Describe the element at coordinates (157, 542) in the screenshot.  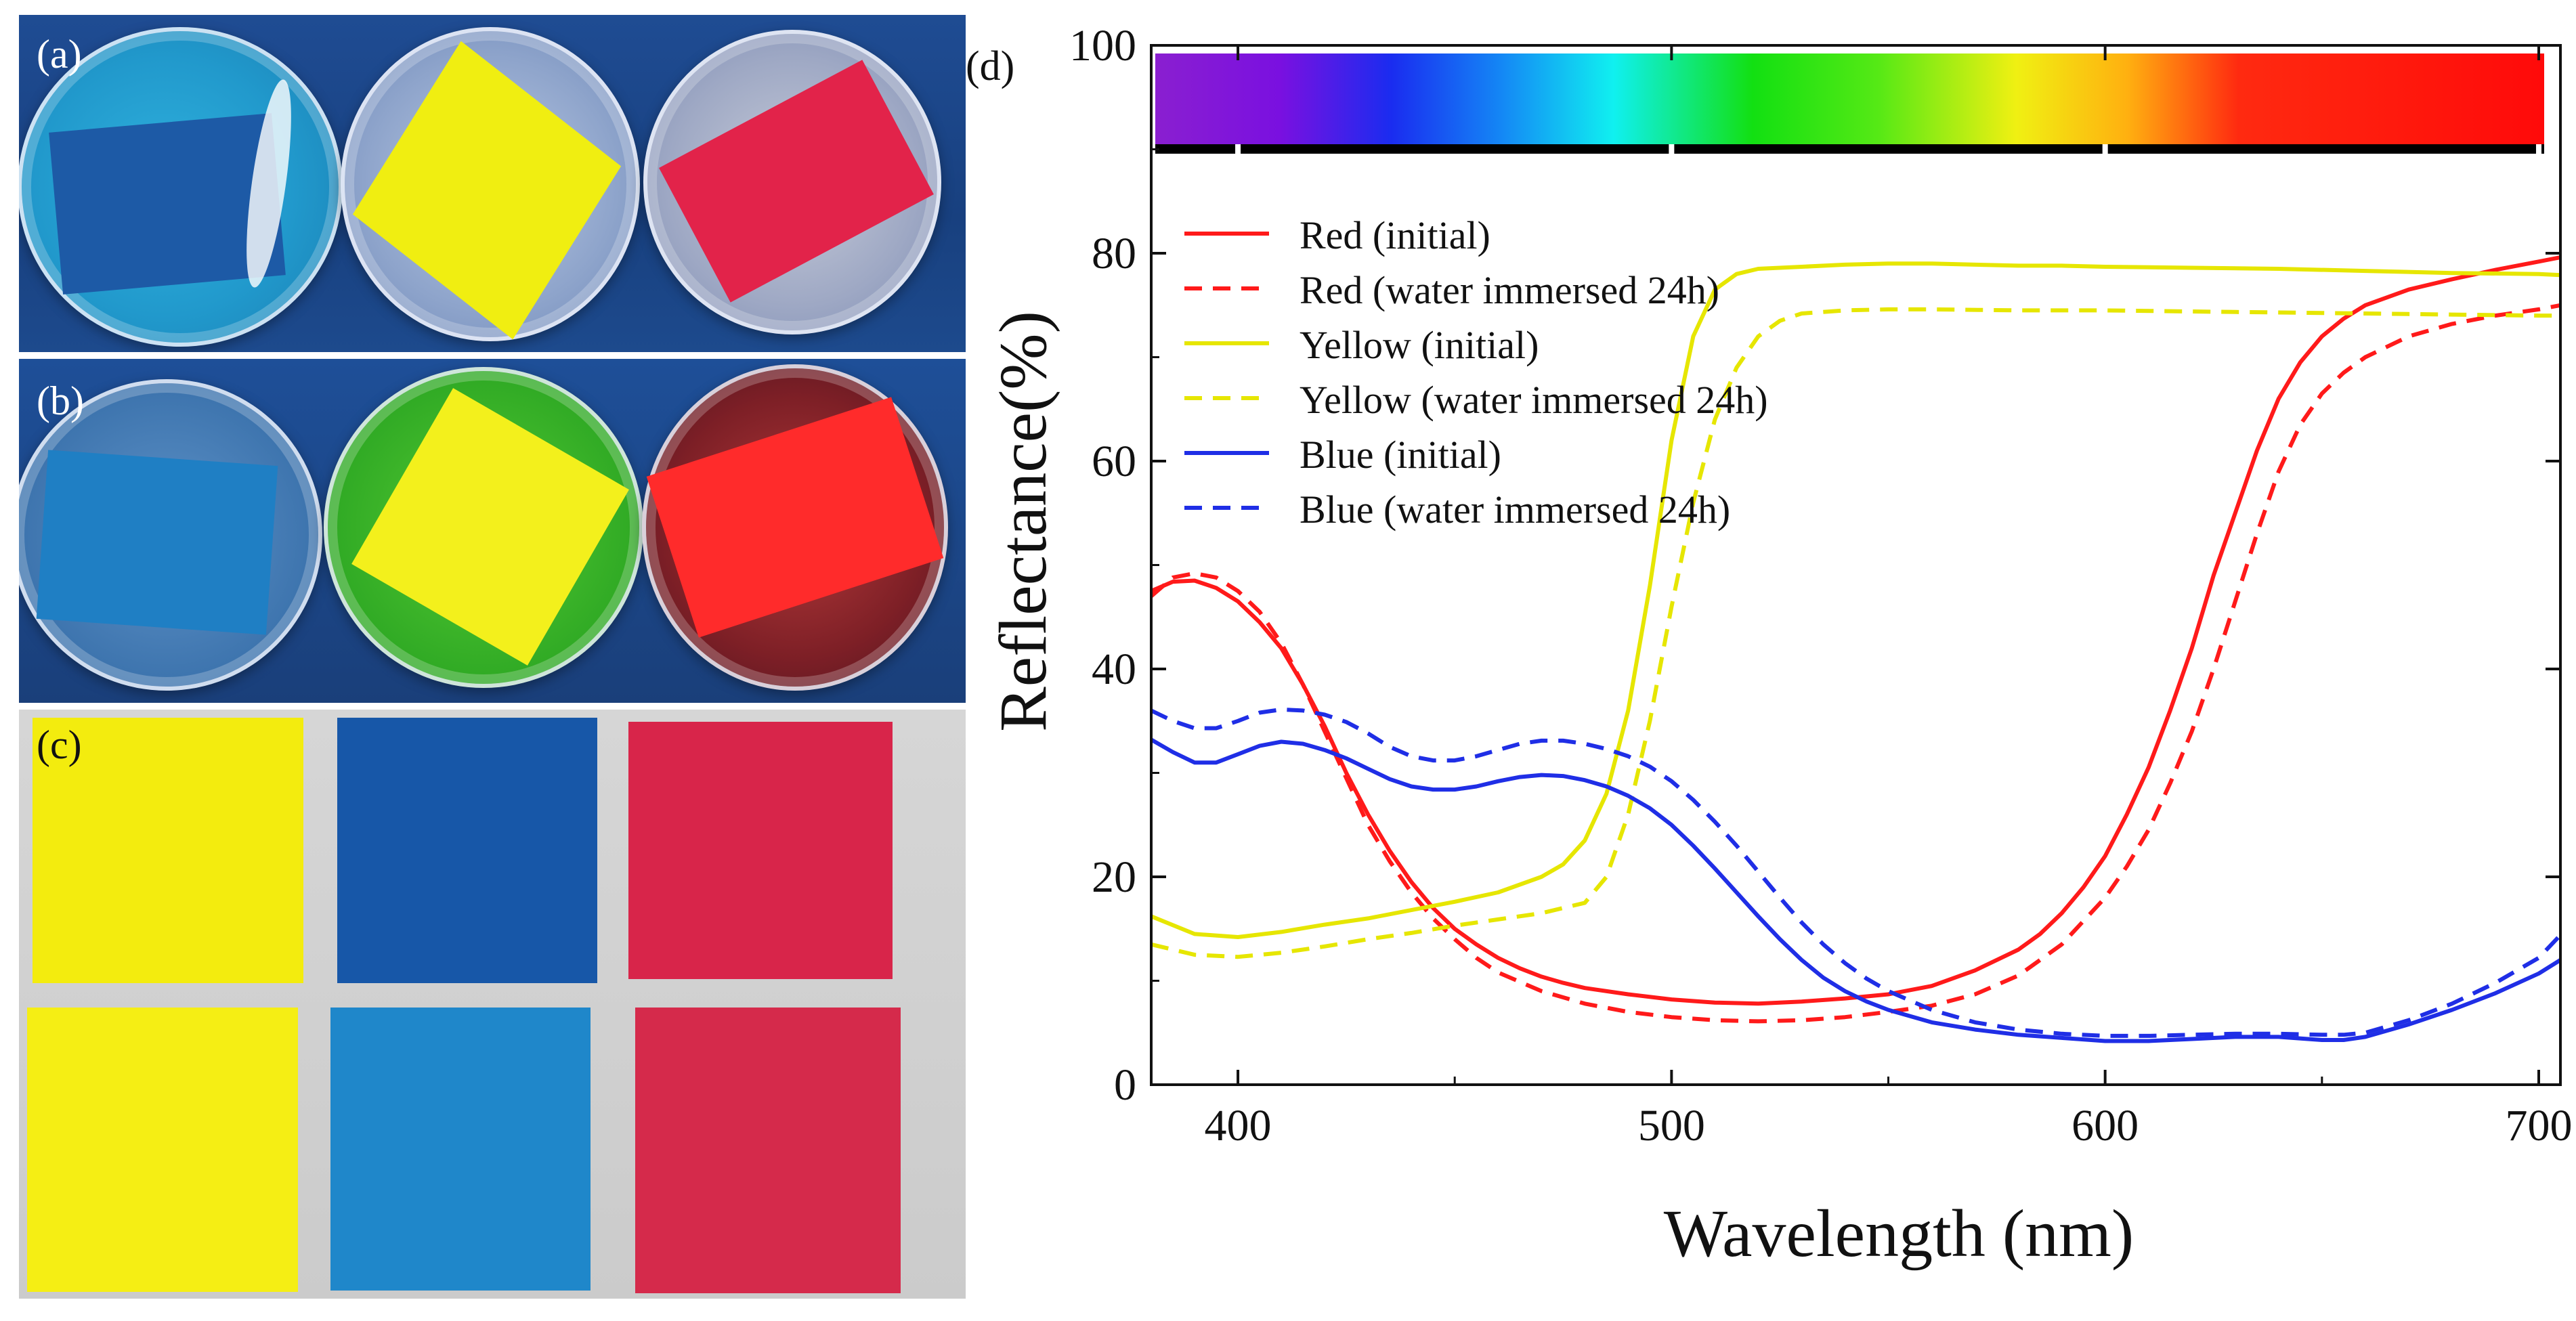
I see `blue-paper-wet` at that location.